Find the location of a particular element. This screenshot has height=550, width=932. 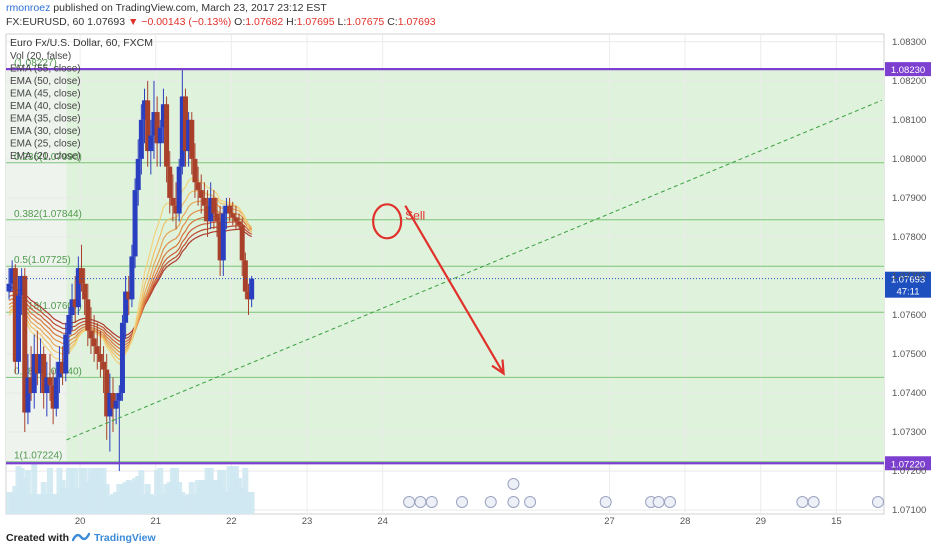

open-label: O: is located at coordinates (240, 22).